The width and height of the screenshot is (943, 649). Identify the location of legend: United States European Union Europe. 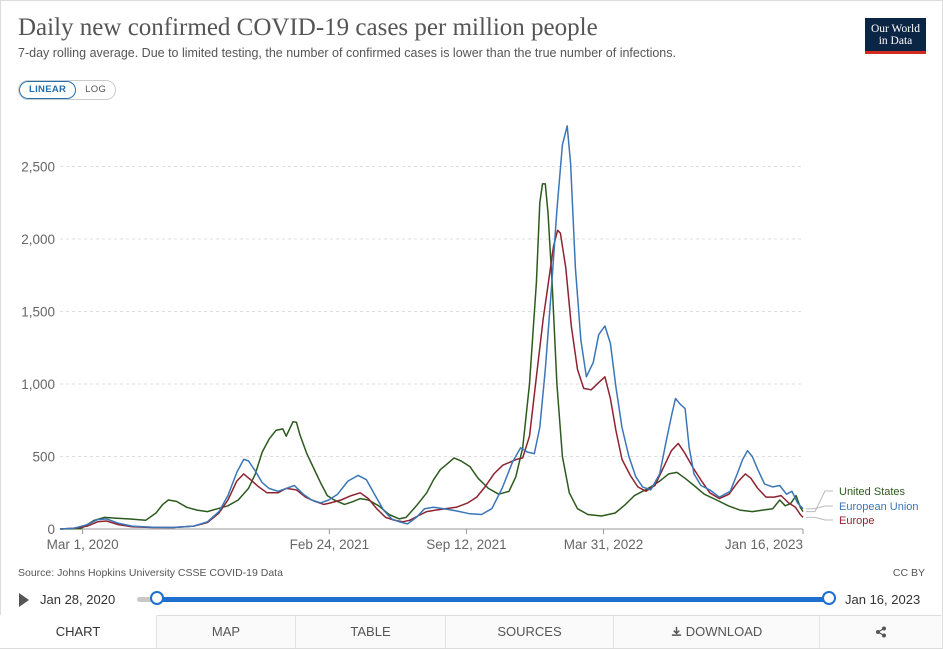
(862, 506).